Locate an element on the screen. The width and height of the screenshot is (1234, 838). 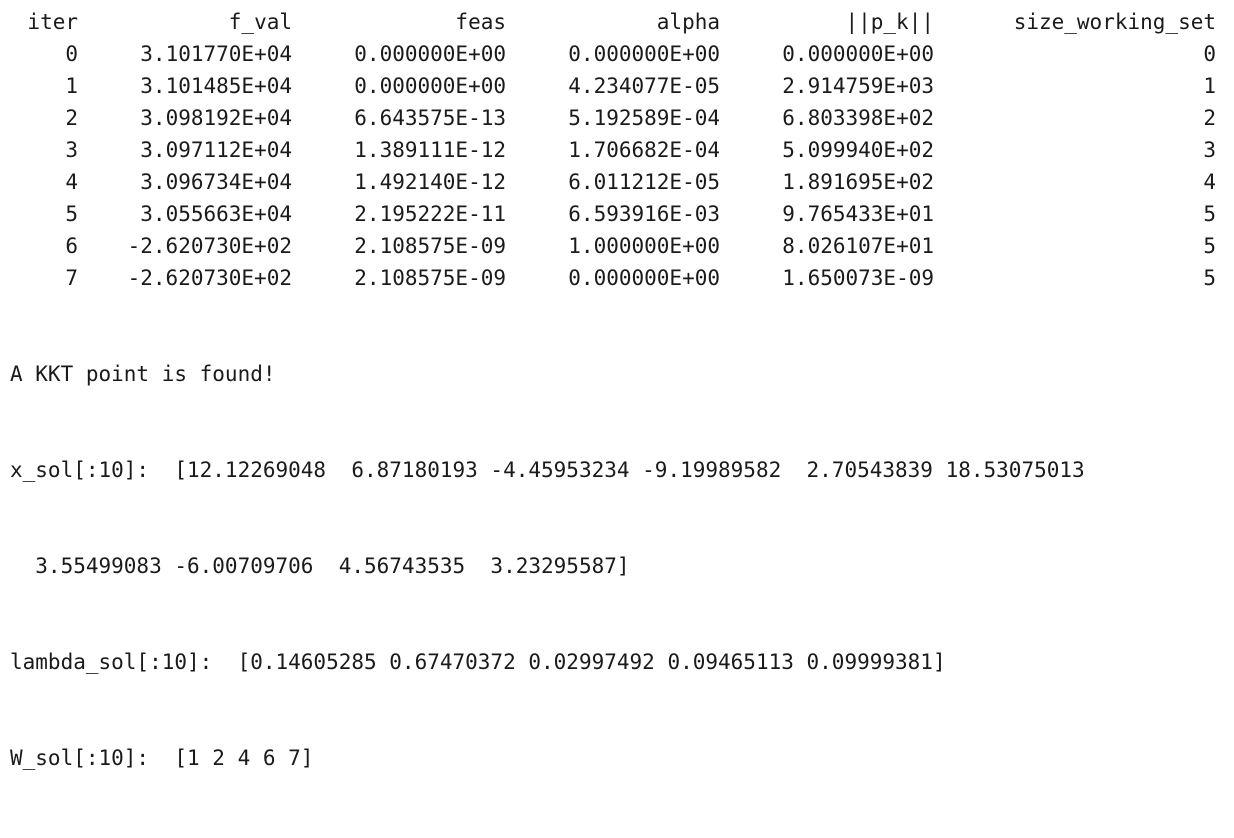
cell-f-val: 3.055663E+04 is located at coordinates (216, 214).